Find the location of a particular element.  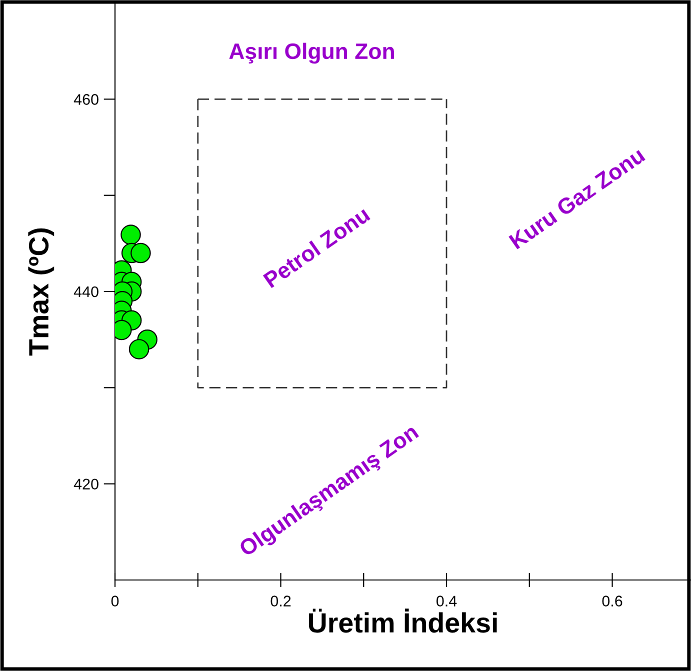

x-tick-label: 0 is located at coordinates (115, 601).